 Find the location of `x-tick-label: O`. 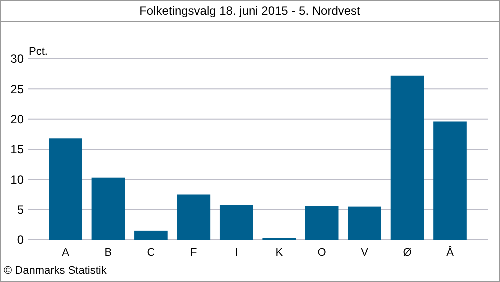

x-tick-label: O is located at coordinates (322, 253).